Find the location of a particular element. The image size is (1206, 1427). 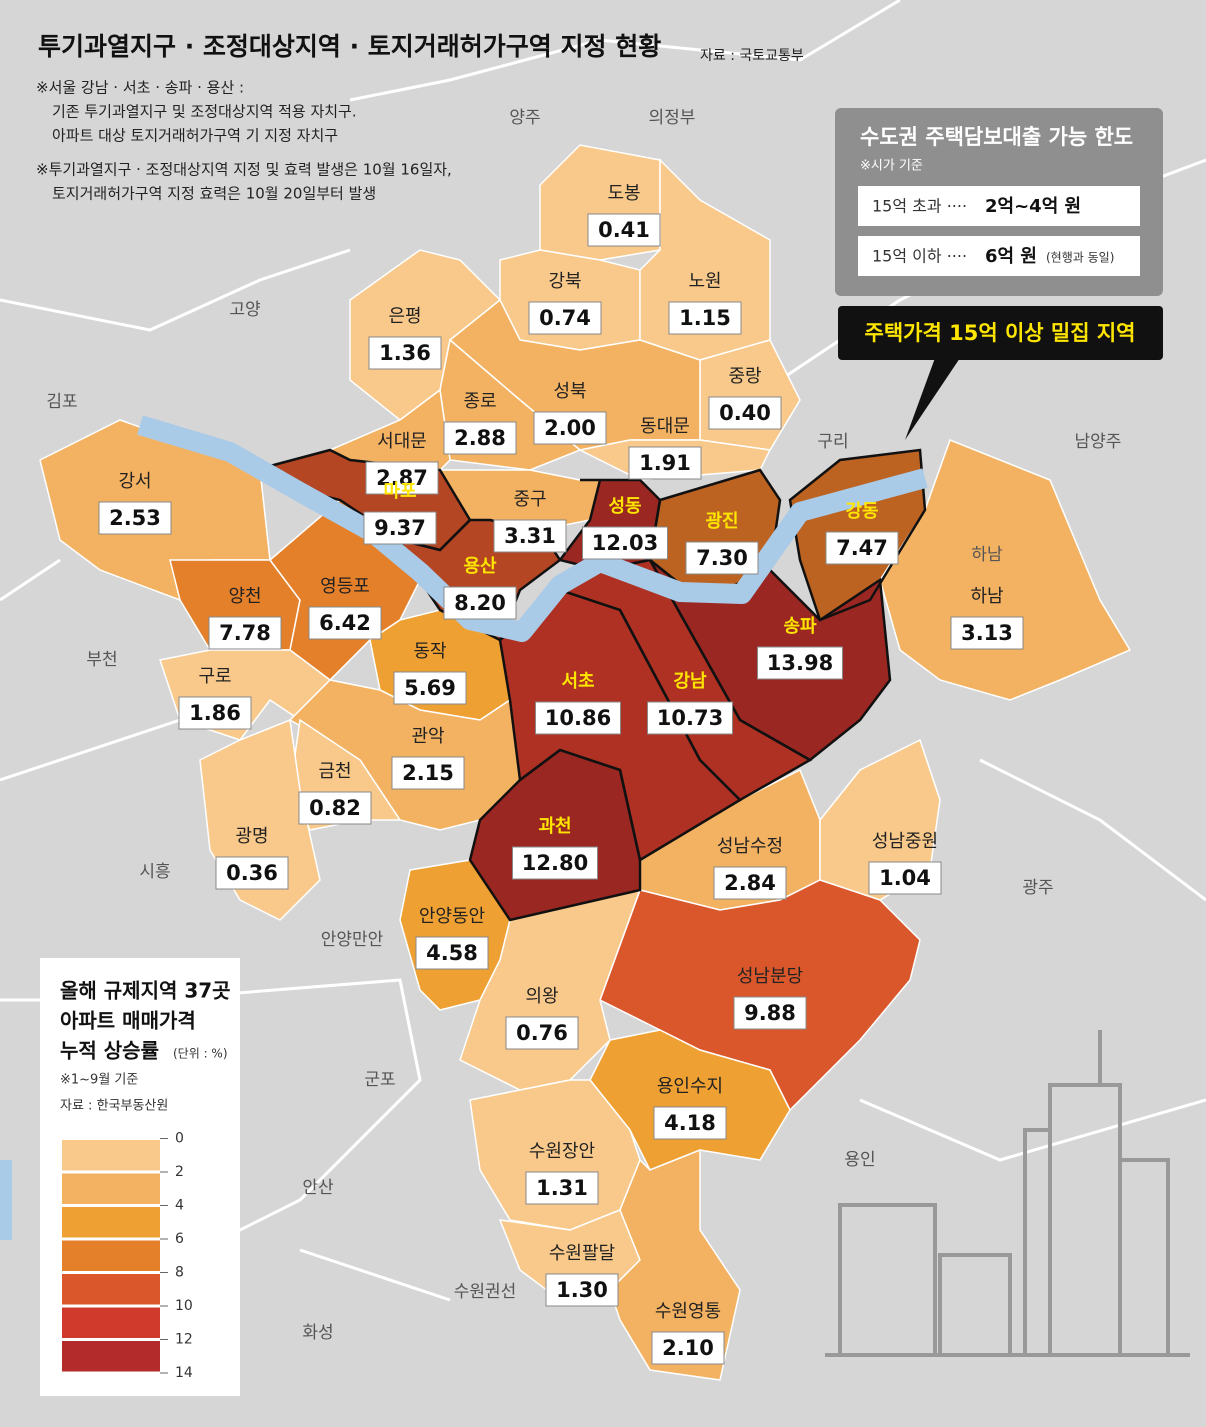

district-name: 성남분당 is located at coordinates (770, 976).